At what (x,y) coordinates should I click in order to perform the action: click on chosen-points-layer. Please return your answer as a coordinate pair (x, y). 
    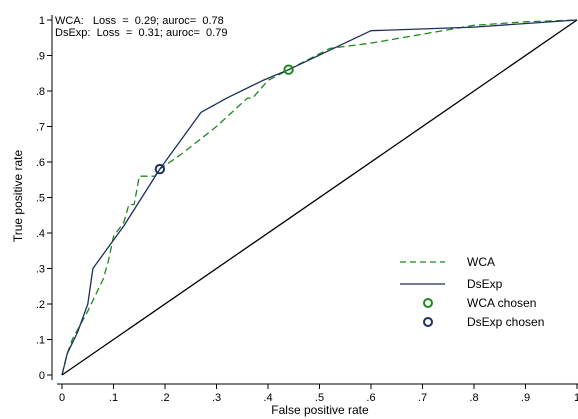
    Looking at the image, I should click on (224, 119).